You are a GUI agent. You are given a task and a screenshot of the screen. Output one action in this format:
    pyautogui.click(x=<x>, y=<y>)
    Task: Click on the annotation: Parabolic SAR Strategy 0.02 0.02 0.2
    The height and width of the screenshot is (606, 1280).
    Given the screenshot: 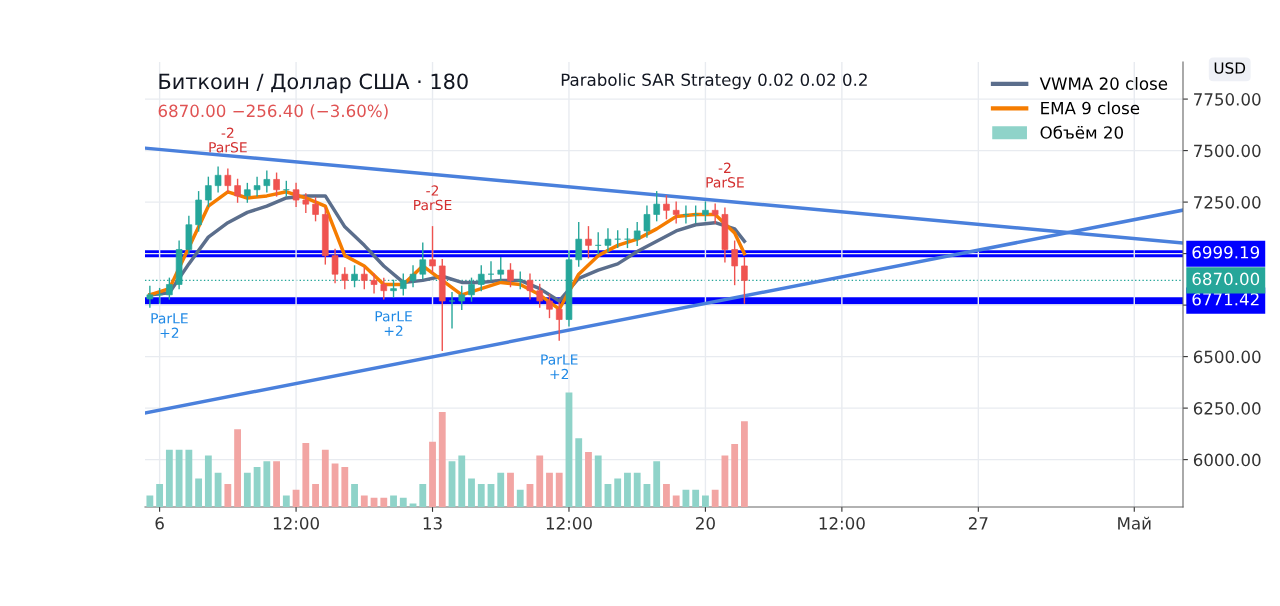 What is the action you would take?
    pyautogui.click(x=714, y=81)
    